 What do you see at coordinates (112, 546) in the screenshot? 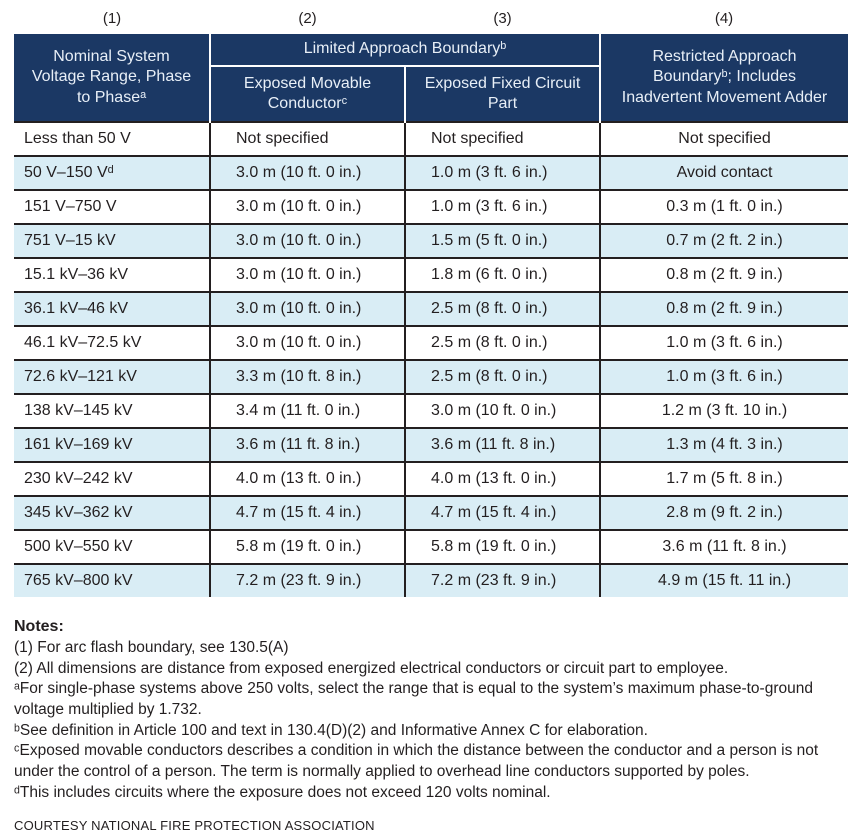
I see `table-cell: 500 kV–550 kV` at bounding box center [112, 546].